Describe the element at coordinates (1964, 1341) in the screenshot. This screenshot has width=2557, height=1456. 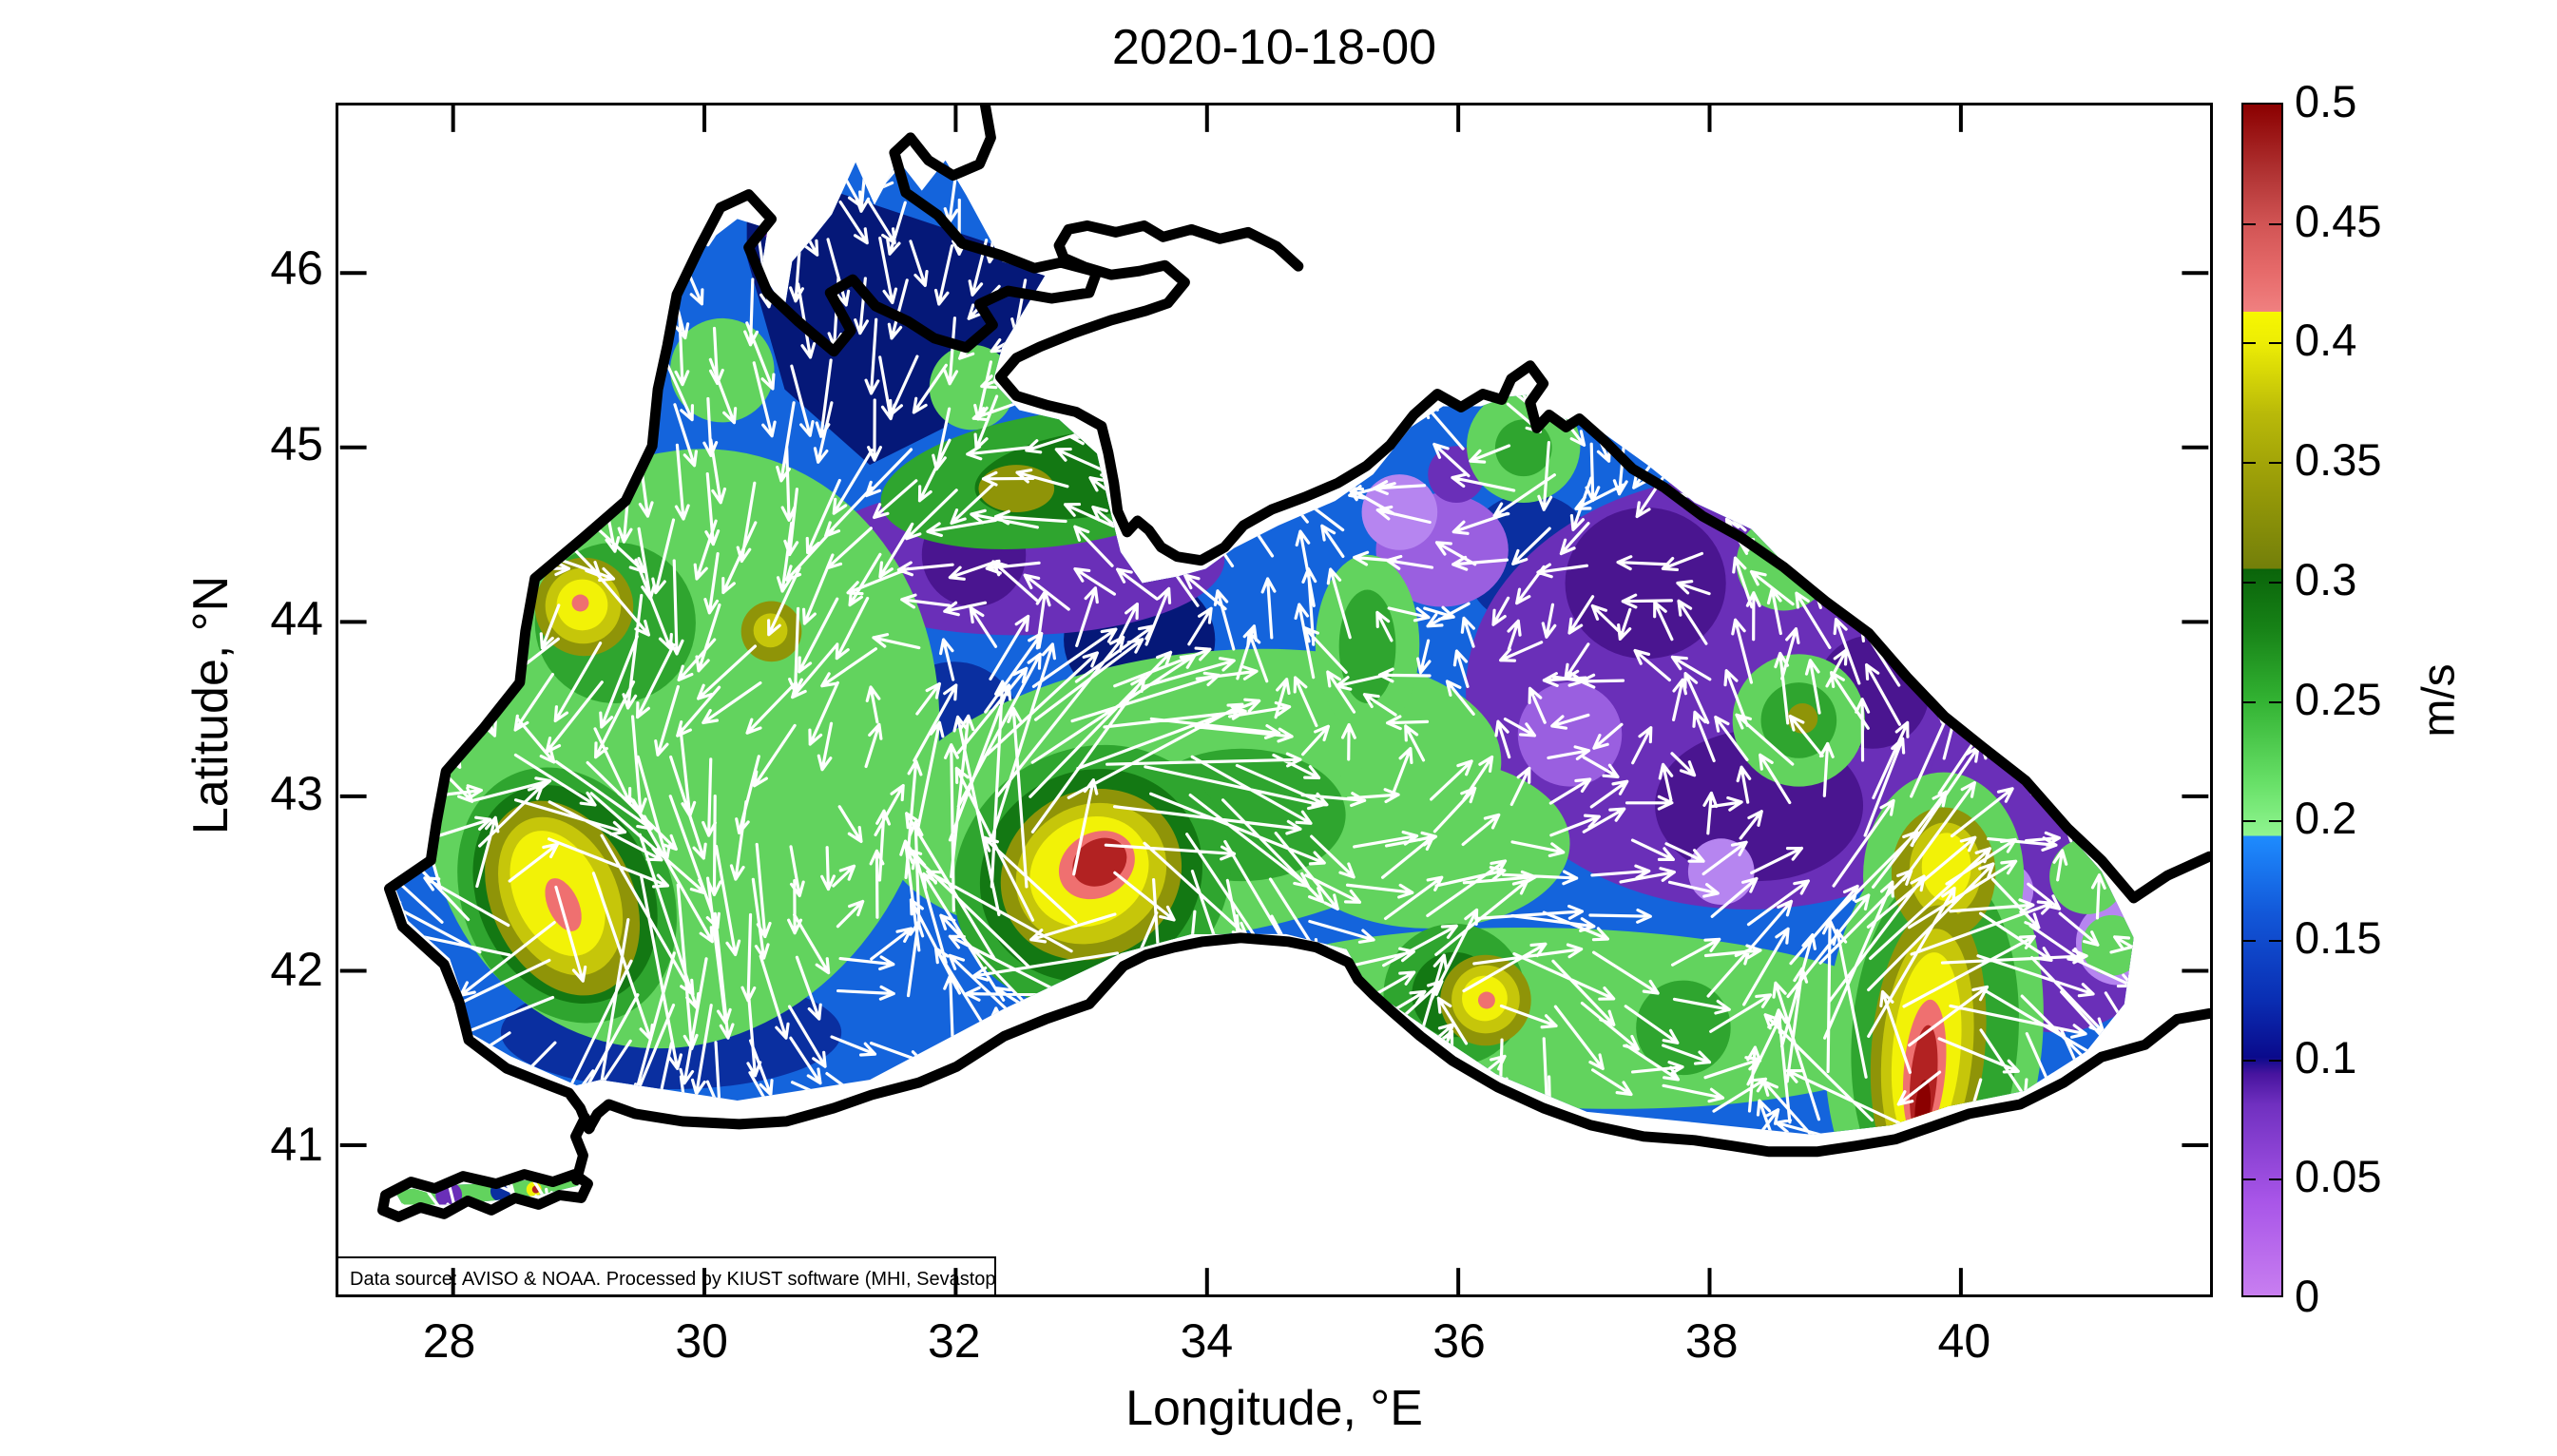
I see `x-tick-label: 40` at that location.